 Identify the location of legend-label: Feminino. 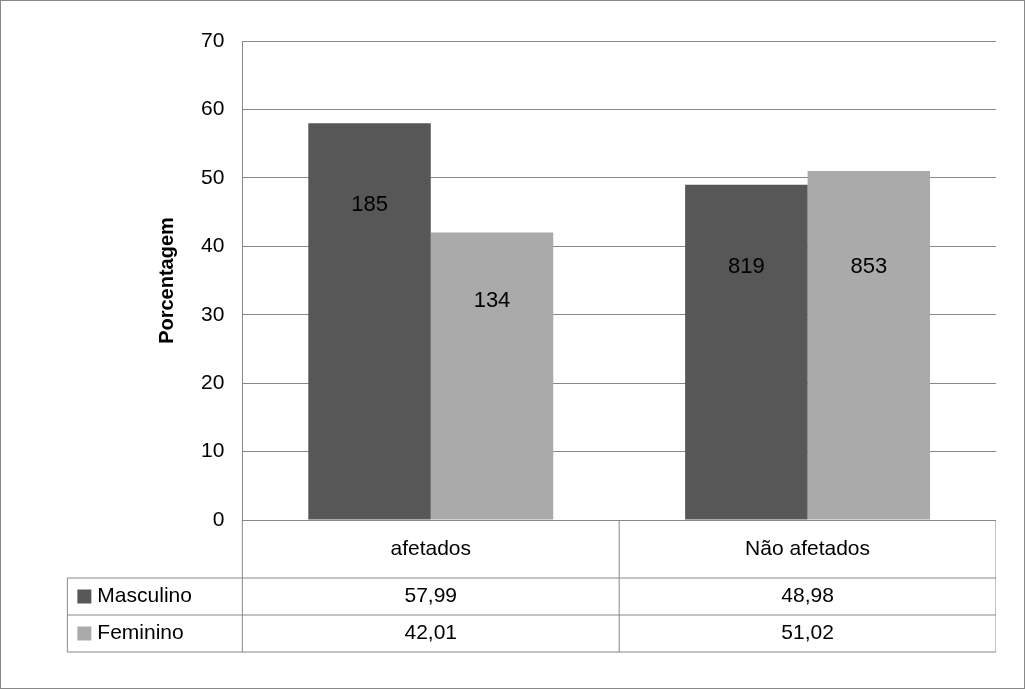
(140, 632).